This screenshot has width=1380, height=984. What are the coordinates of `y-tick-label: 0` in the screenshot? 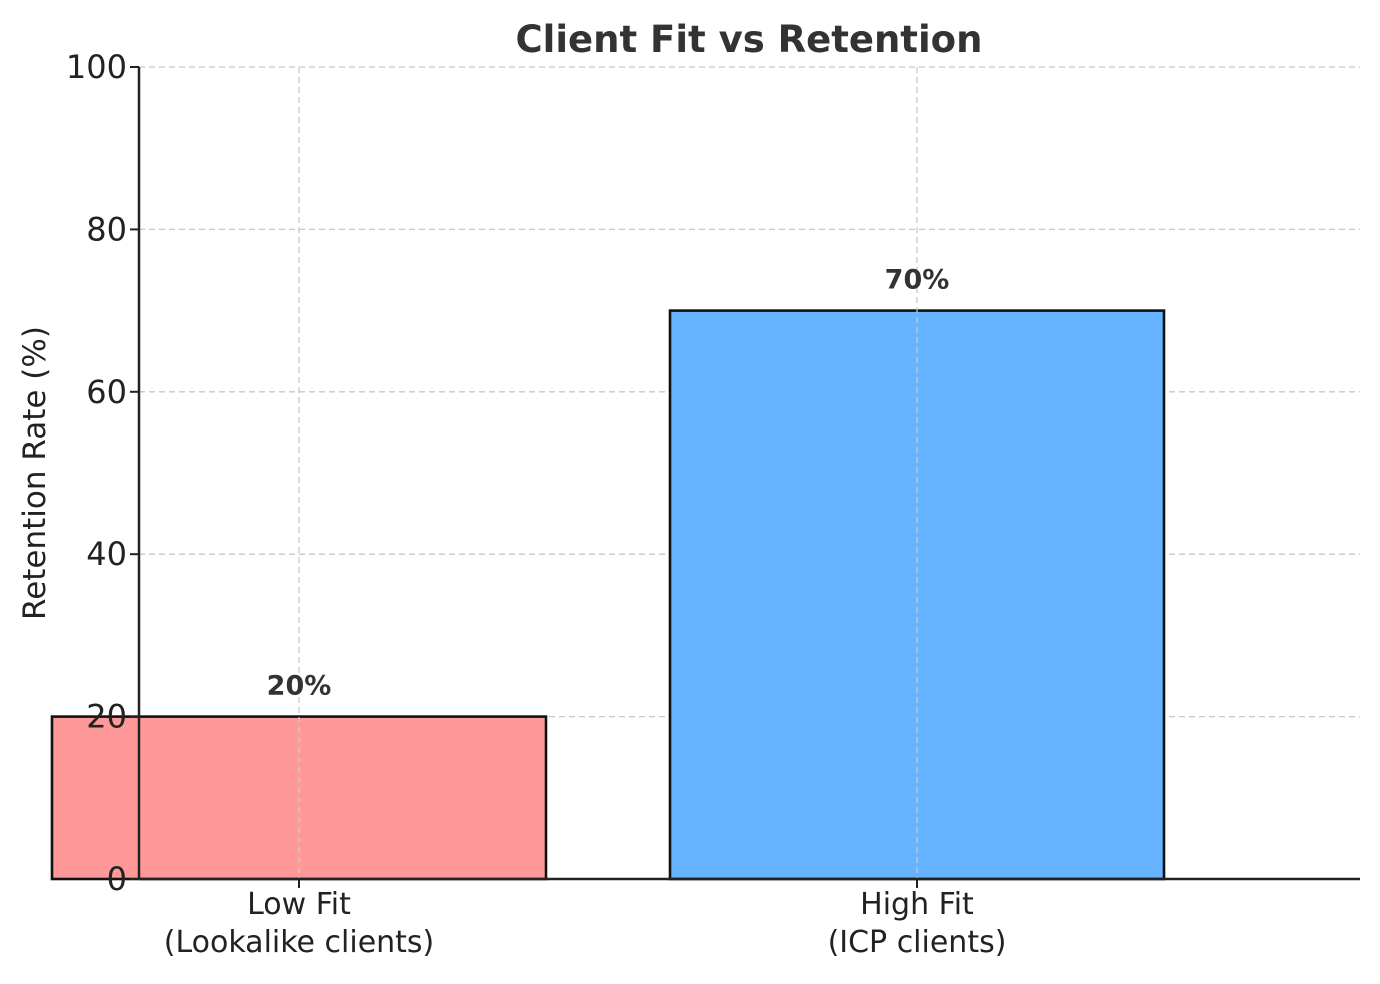 It's located at (117, 879).